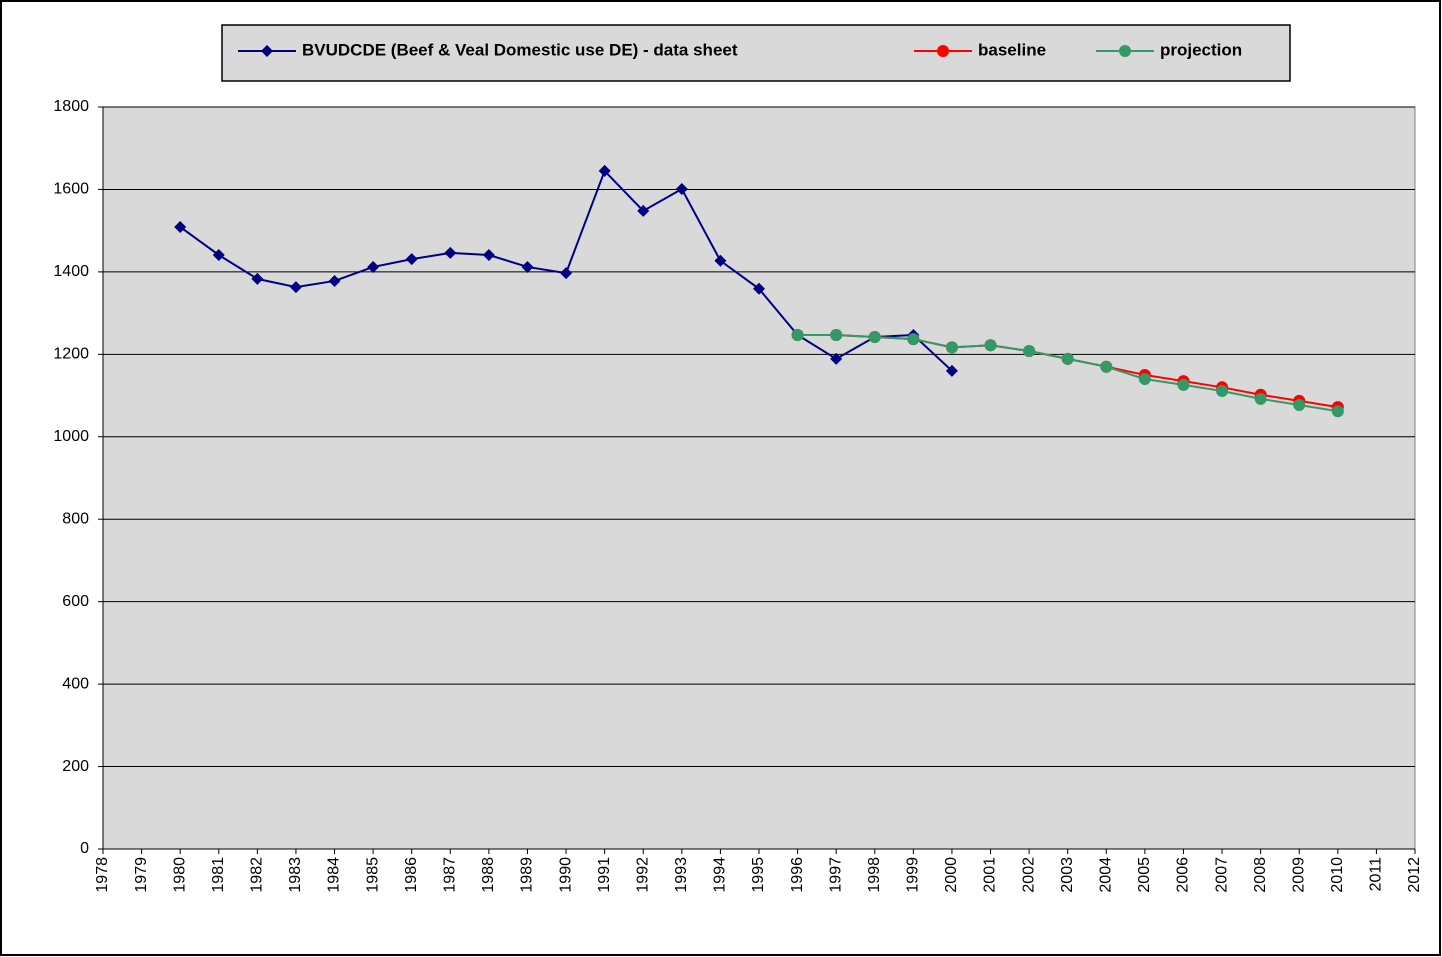  What do you see at coordinates (1028, 875) in the screenshot?
I see `x-tick-label: 2002` at bounding box center [1028, 875].